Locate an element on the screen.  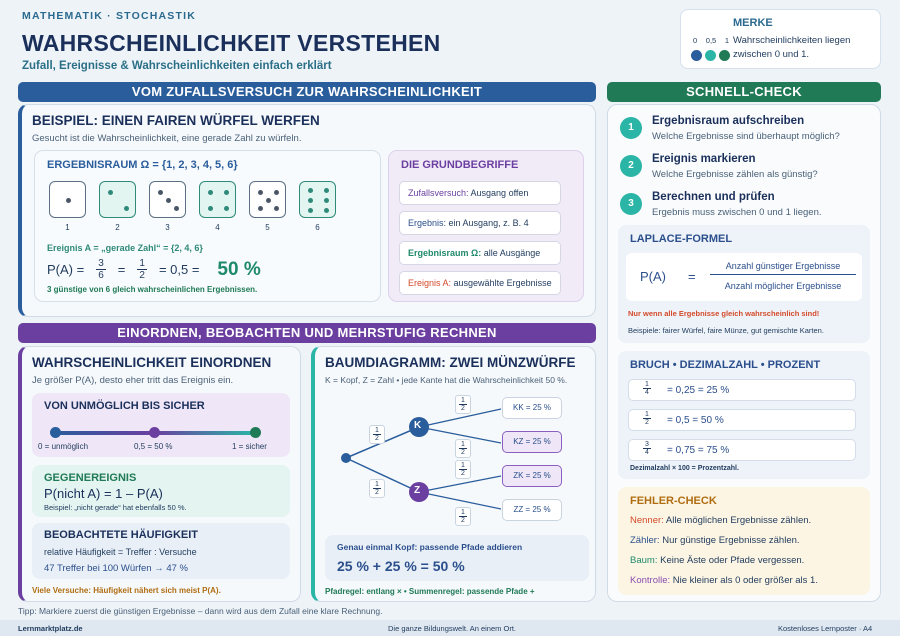
laplace-pa: P(A) is located at coordinates (653, 276).